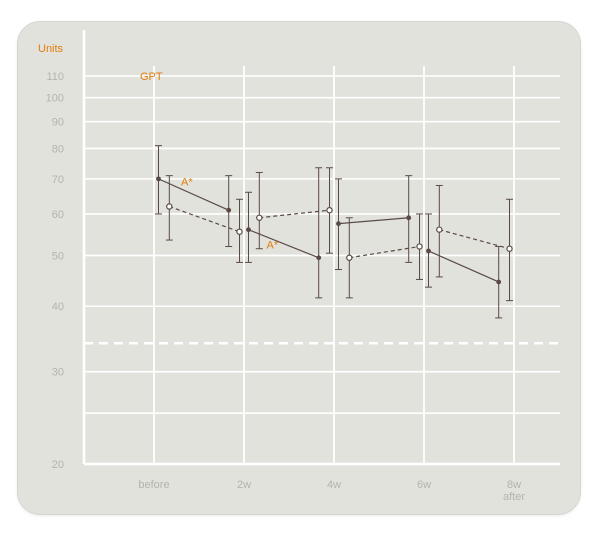  Describe the element at coordinates (55, 271) in the screenshot. I see `y-tick-labels: 20 30 40 50 60 70 80 90 100 110` at that location.